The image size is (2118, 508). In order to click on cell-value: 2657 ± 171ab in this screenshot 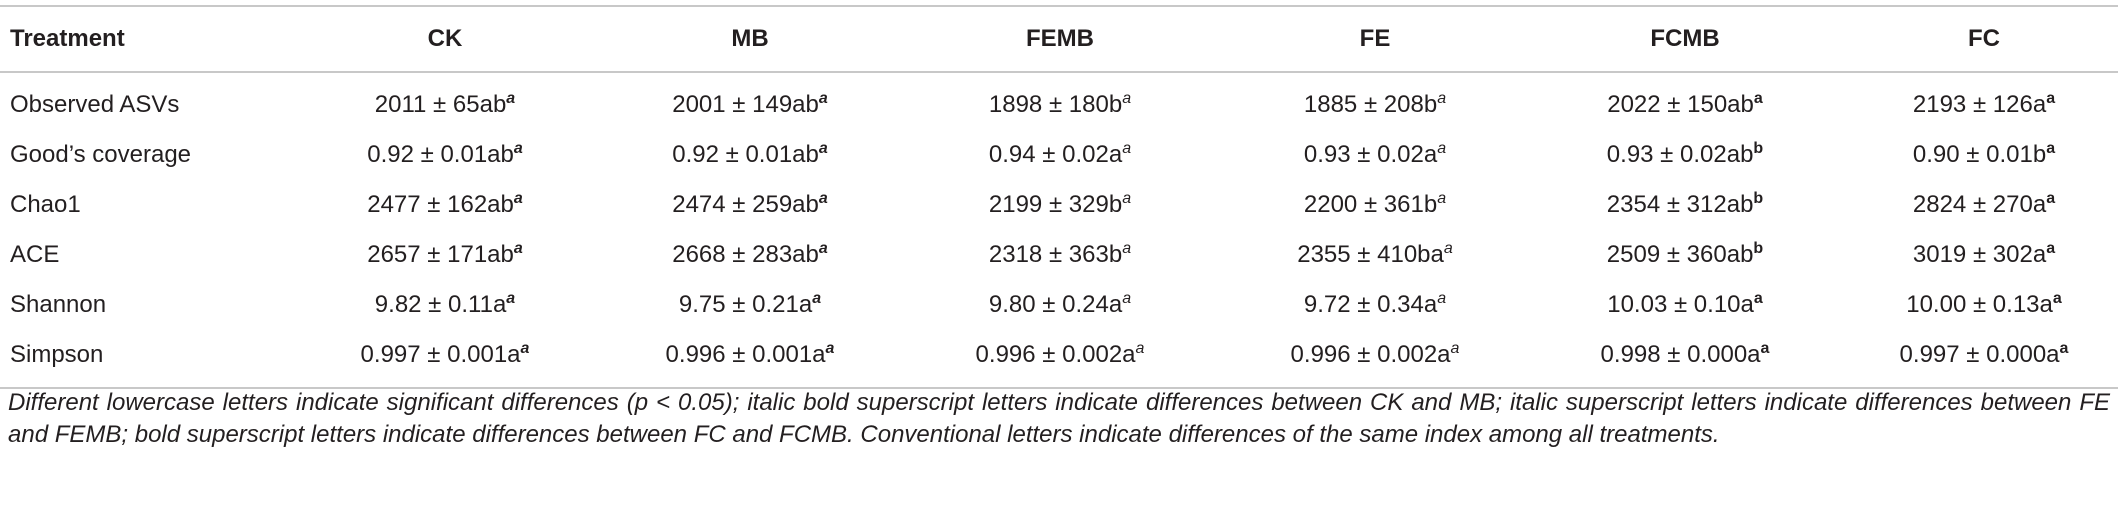, I will do `click(440, 254)`.